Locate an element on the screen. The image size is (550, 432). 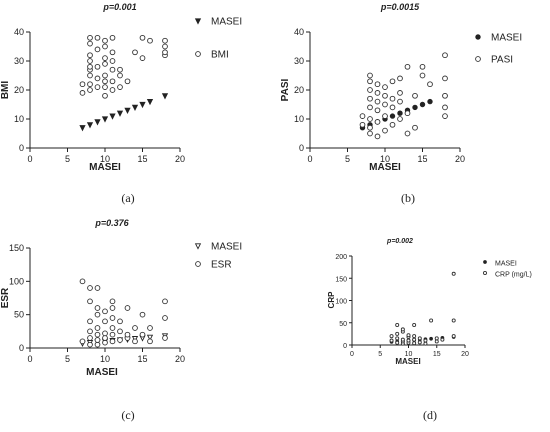
y-tick-label: 10 is located at coordinates (19, 119).